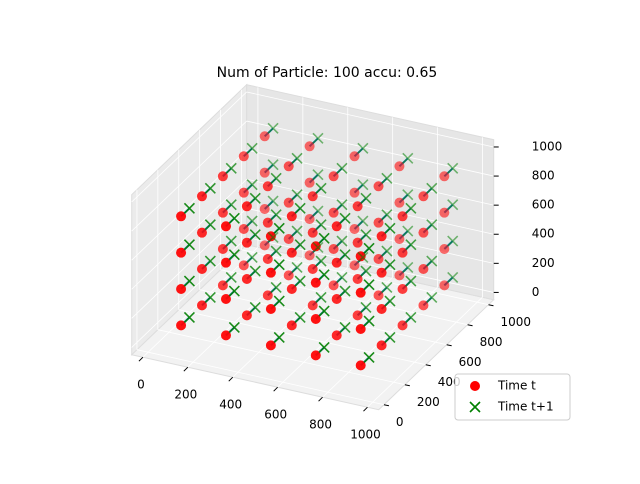  What do you see at coordinates (275, 415) in the screenshot?
I see `x-tick-label: 600` at bounding box center [275, 415].